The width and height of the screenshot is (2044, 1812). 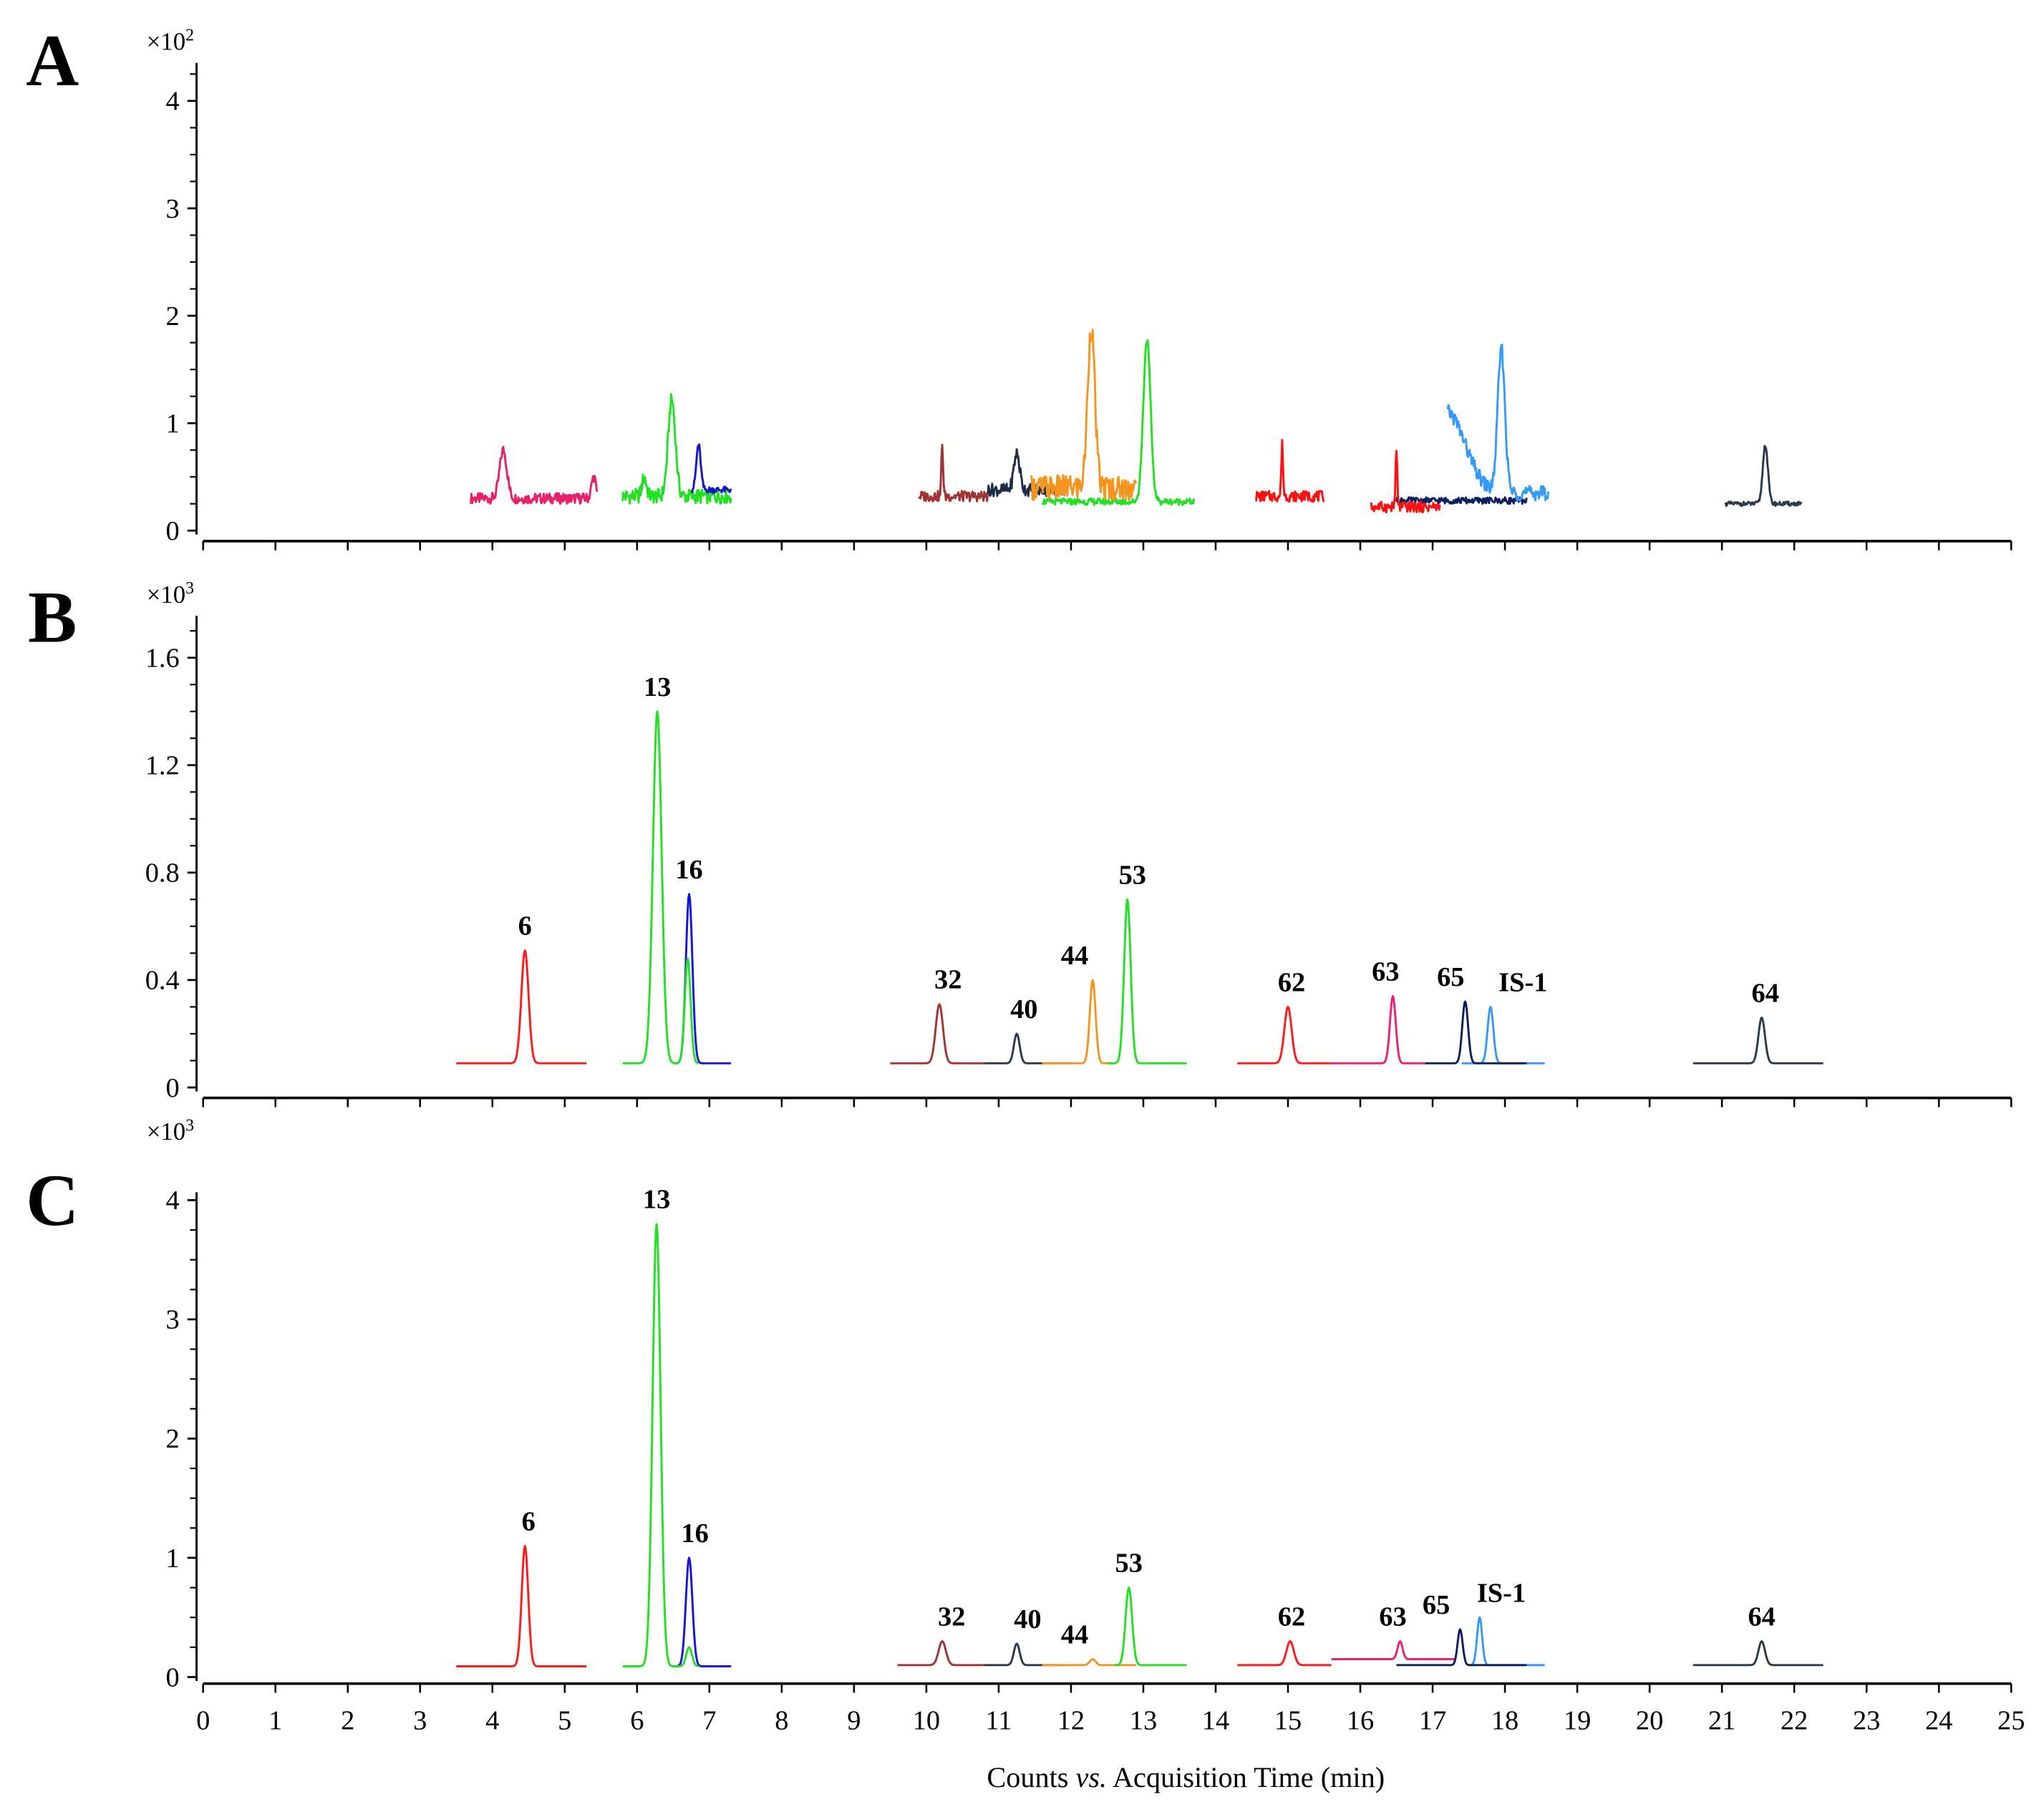 I want to click on panel-letter: B, so click(x=53, y=618).